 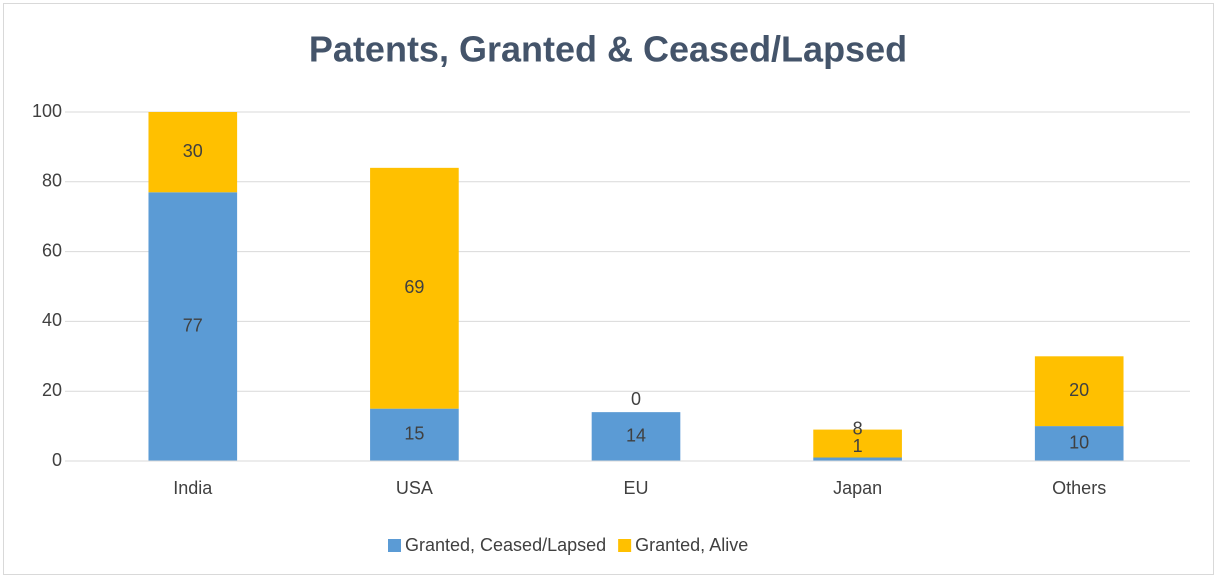 What do you see at coordinates (608, 49) in the screenshot?
I see `chart-title: Patents, Granted & Ceased/Lapsed` at bounding box center [608, 49].